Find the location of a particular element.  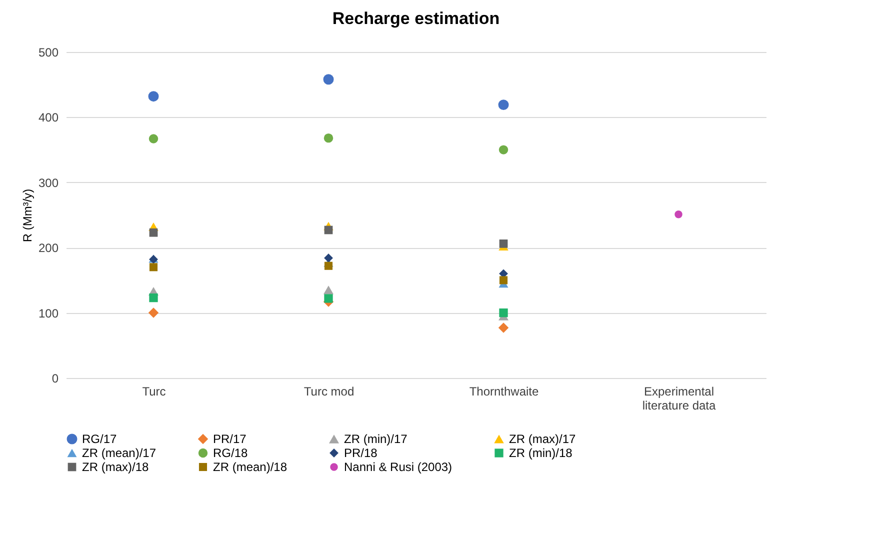

legend-label: ZR (max)/18 is located at coordinates (115, 467).